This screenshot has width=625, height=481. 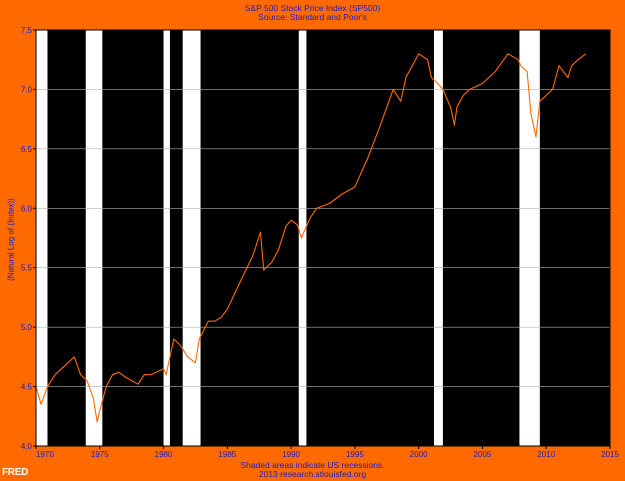 What do you see at coordinates (546, 454) in the screenshot?
I see `x-tick-label-8: 2010` at bounding box center [546, 454].